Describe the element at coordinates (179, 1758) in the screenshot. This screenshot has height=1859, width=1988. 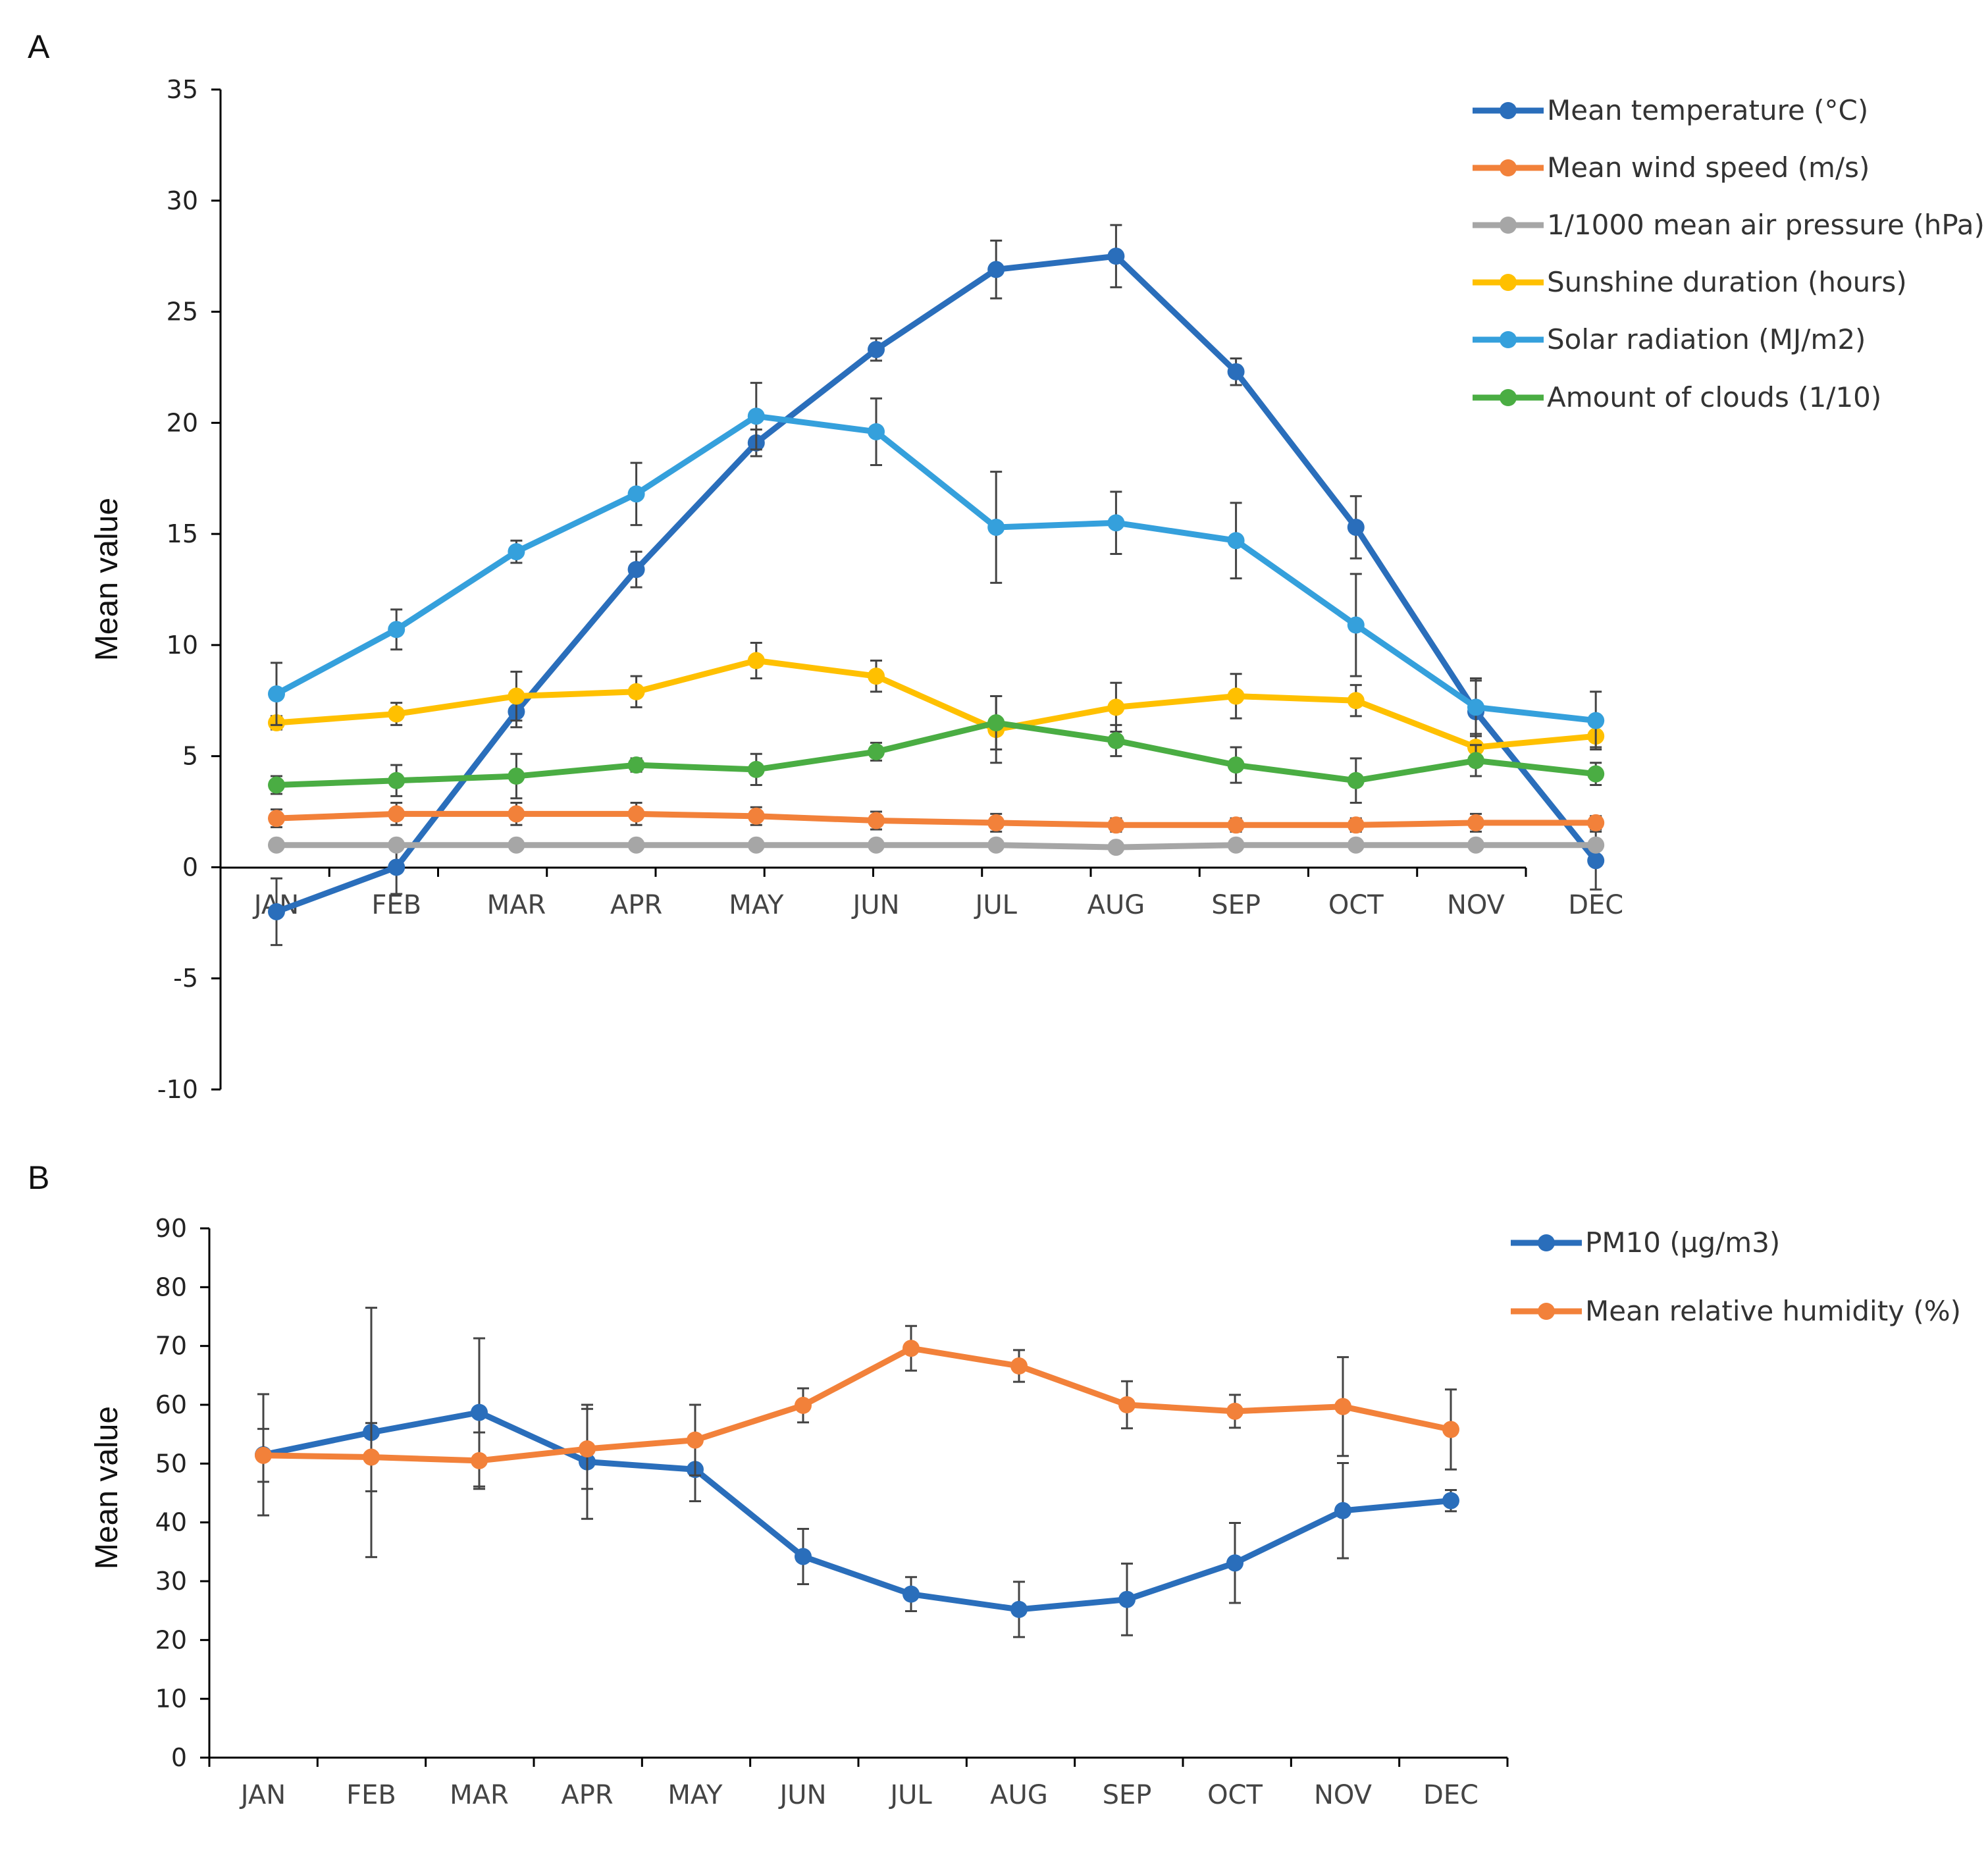
I see `y-tick-label: 0` at that location.